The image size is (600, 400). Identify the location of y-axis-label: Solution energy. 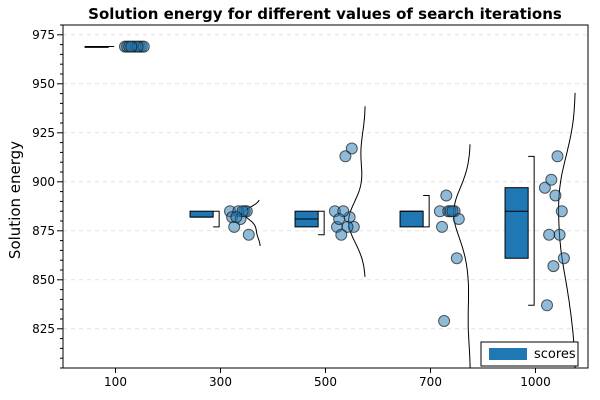
(15, 200).